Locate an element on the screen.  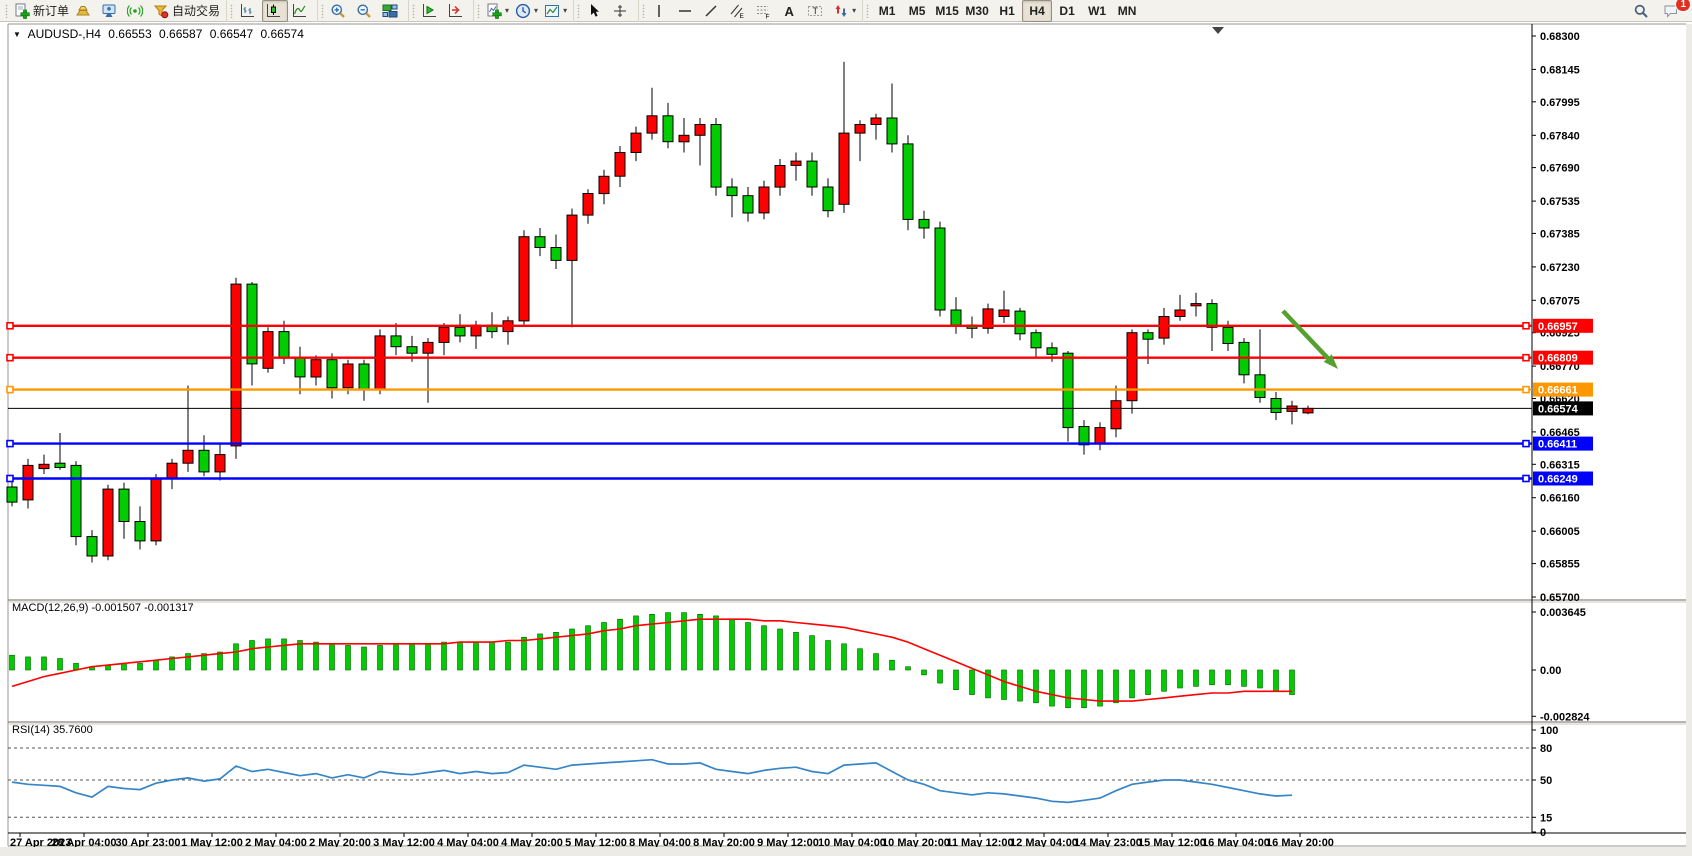
timeframes-group: M1 M5 M15 M30 H1 H4 D1 W1 MN is located at coordinates (1003, 11).